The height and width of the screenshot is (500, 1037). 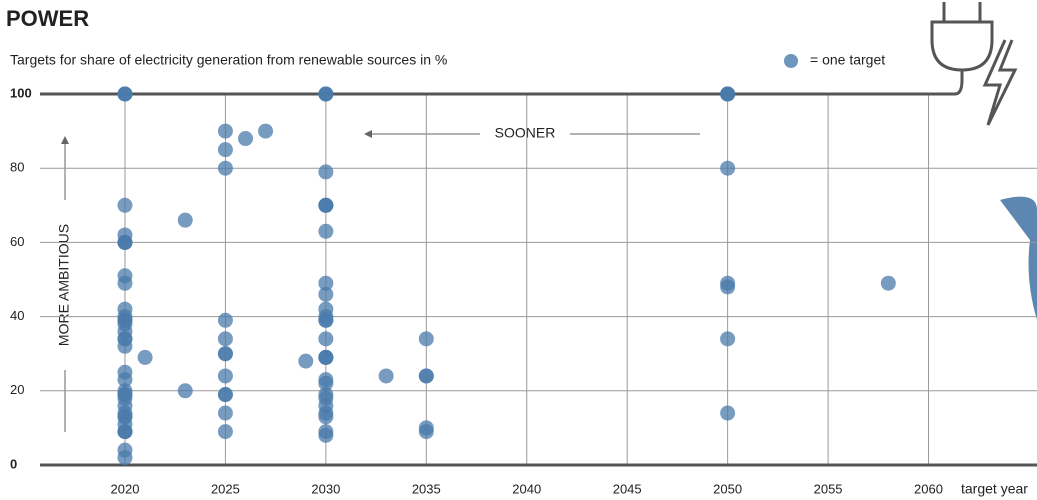 What do you see at coordinates (974, 64) in the screenshot?
I see `plug-icon` at bounding box center [974, 64].